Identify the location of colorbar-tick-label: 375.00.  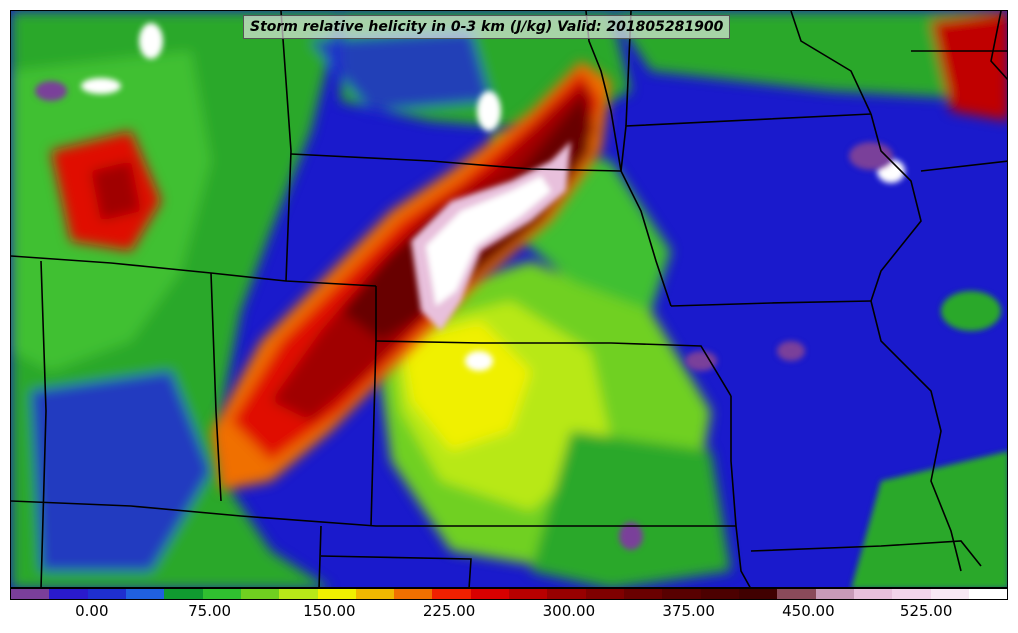
(688, 611).